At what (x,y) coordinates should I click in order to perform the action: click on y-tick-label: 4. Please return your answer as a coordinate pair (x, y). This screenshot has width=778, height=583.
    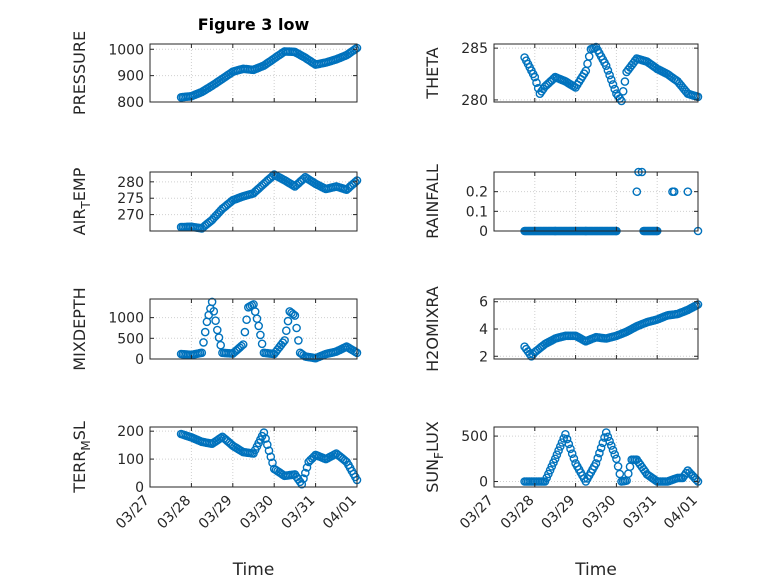
    Looking at the image, I should click on (483, 330).